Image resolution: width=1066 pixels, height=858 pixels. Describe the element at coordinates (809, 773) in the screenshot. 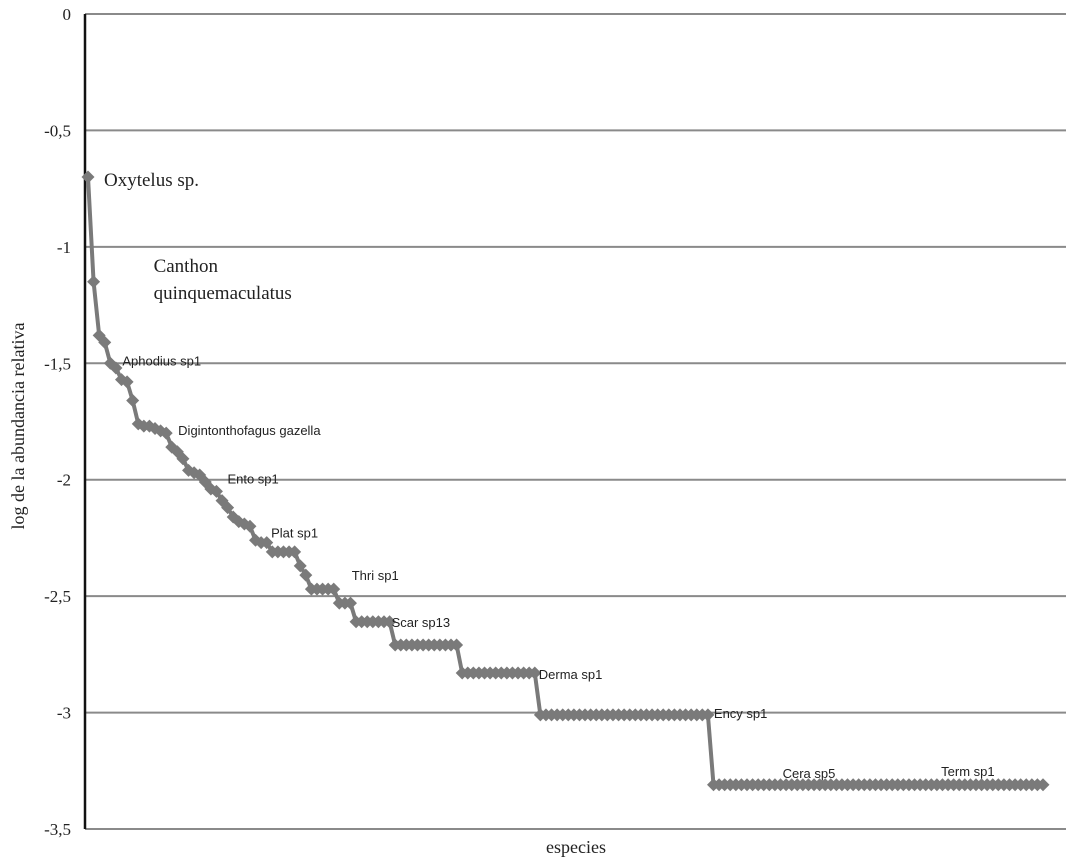

I see `annotation-label: Cera sp5` at that location.